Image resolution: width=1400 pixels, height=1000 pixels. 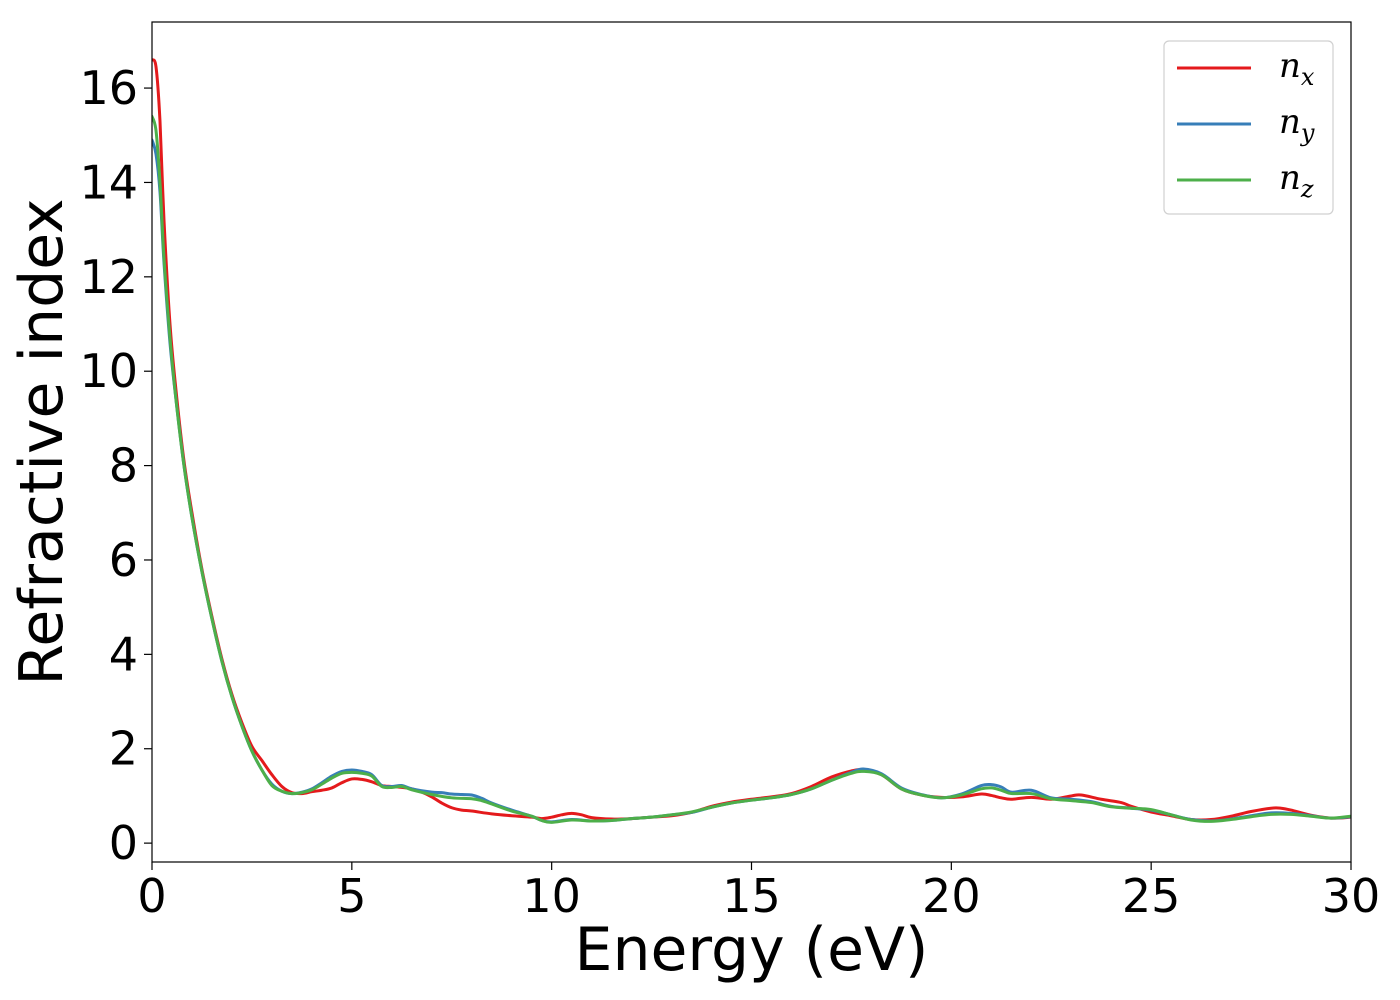 What do you see at coordinates (123, 560) in the screenshot?
I see `y-tick-label: 6` at bounding box center [123, 560].